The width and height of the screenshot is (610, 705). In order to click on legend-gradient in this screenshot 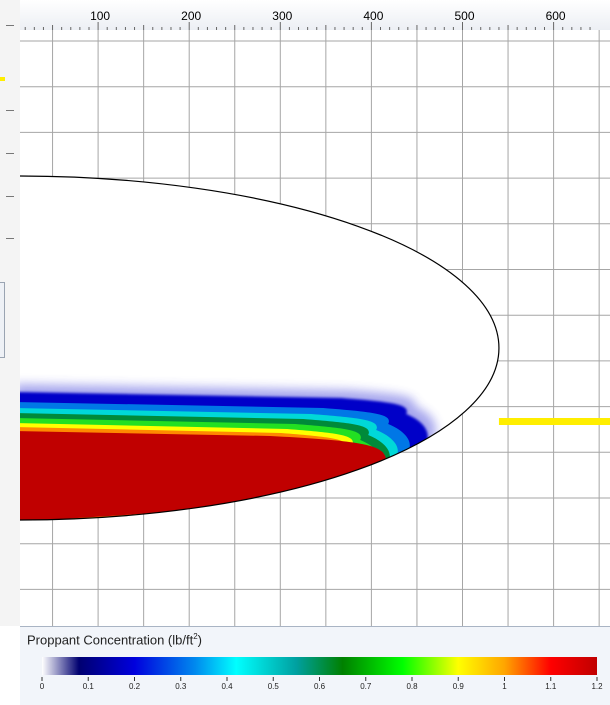, I will do `click(319, 666)`.